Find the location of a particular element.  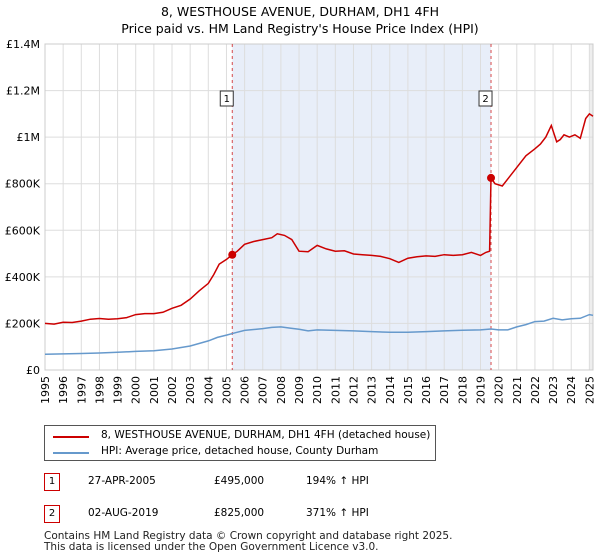

x-tick-label: 2023 is located at coordinates (553, 390).